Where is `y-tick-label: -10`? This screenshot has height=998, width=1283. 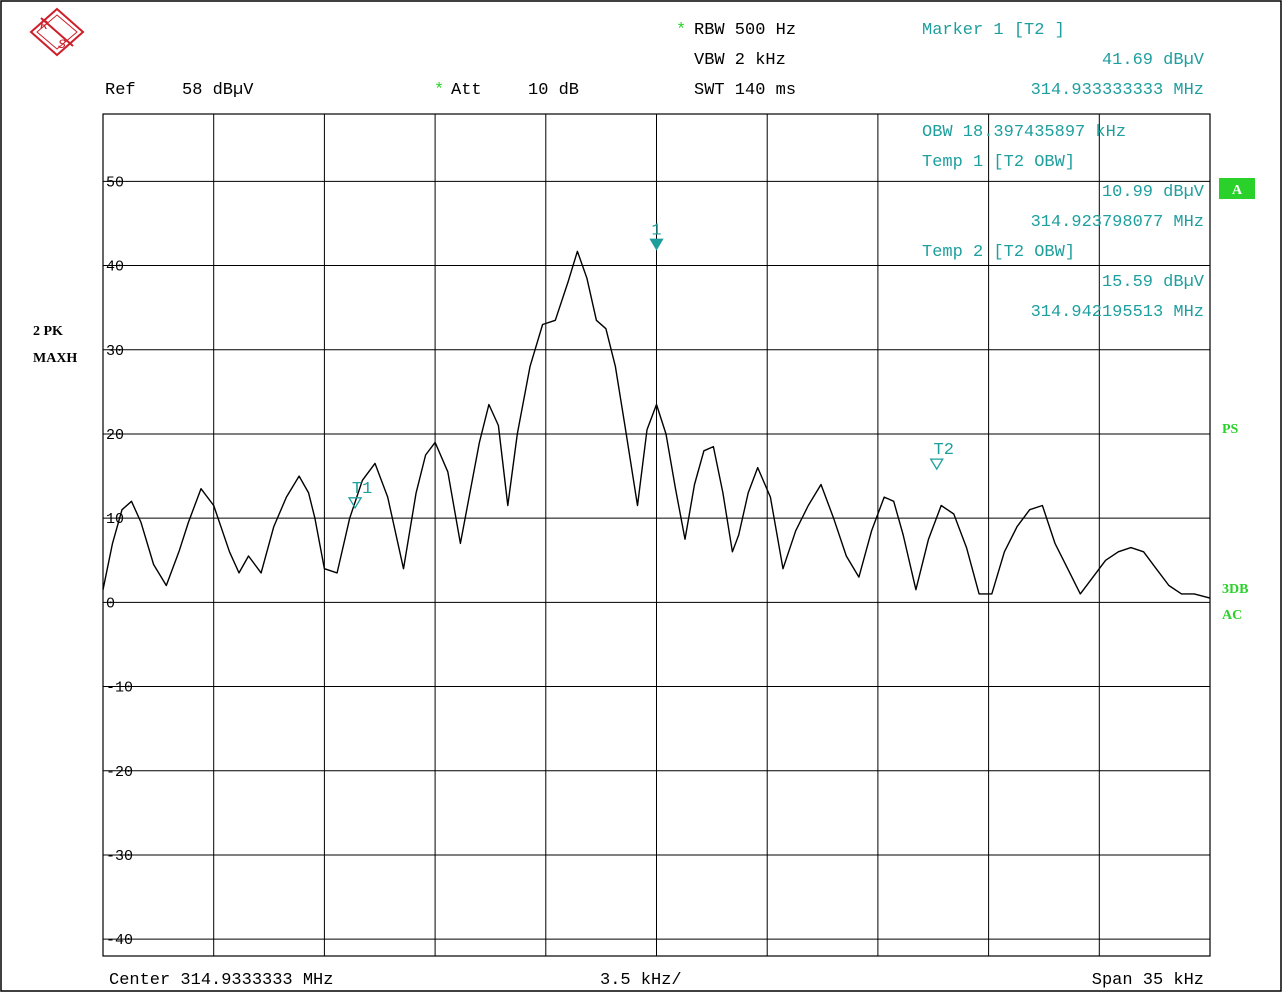
y-tick-label: -10 is located at coordinates (119, 688).